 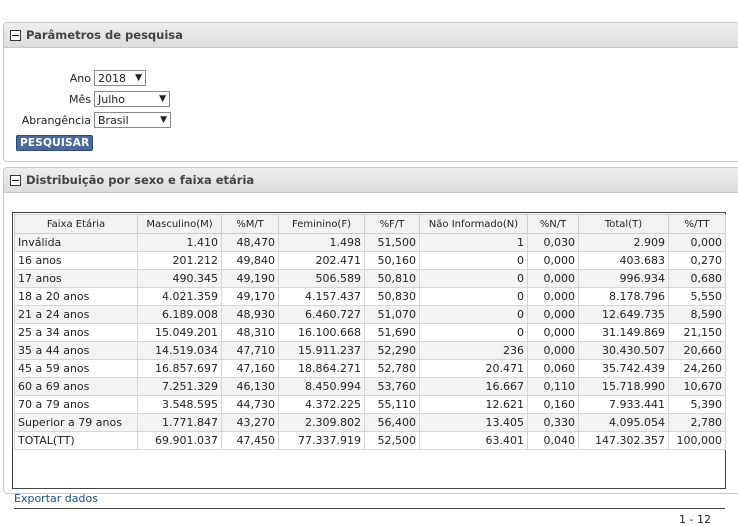 I want to click on mes-value: Julho, so click(x=111, y=99).